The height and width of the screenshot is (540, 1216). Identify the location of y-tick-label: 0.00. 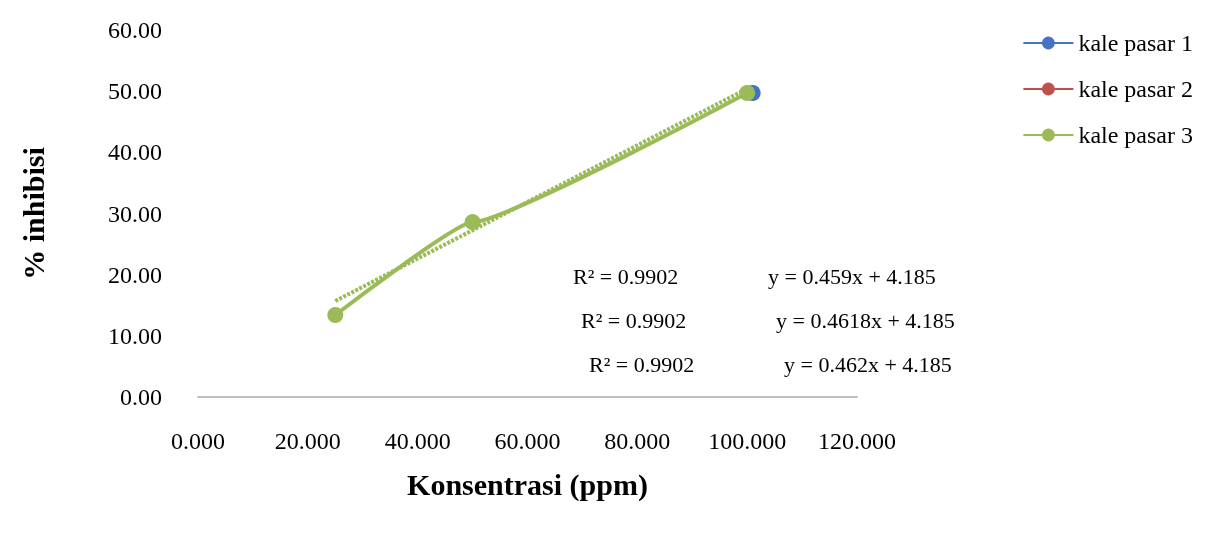
(141, 397).